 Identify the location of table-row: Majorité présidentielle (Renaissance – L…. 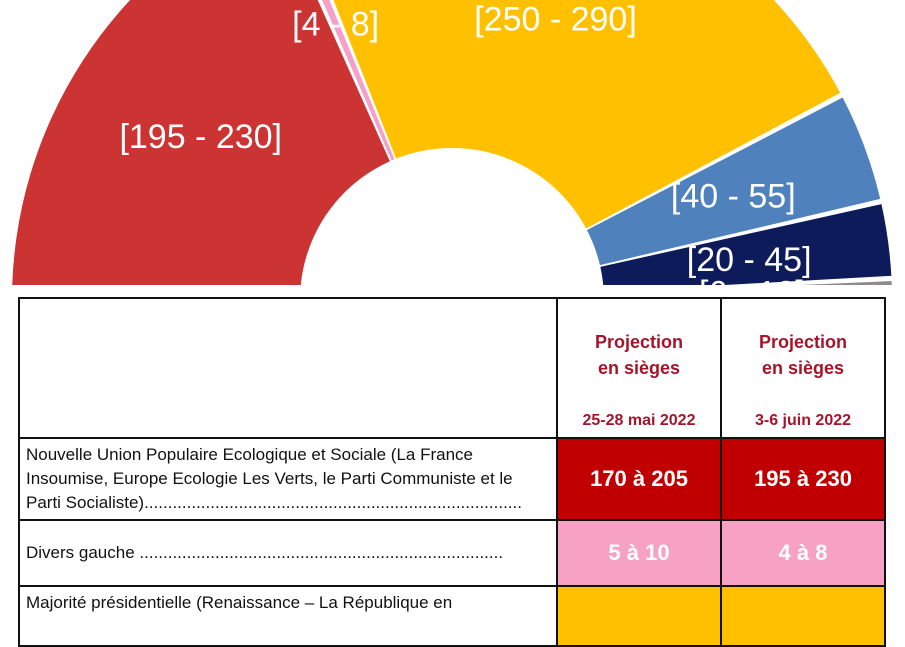
(452, 616).